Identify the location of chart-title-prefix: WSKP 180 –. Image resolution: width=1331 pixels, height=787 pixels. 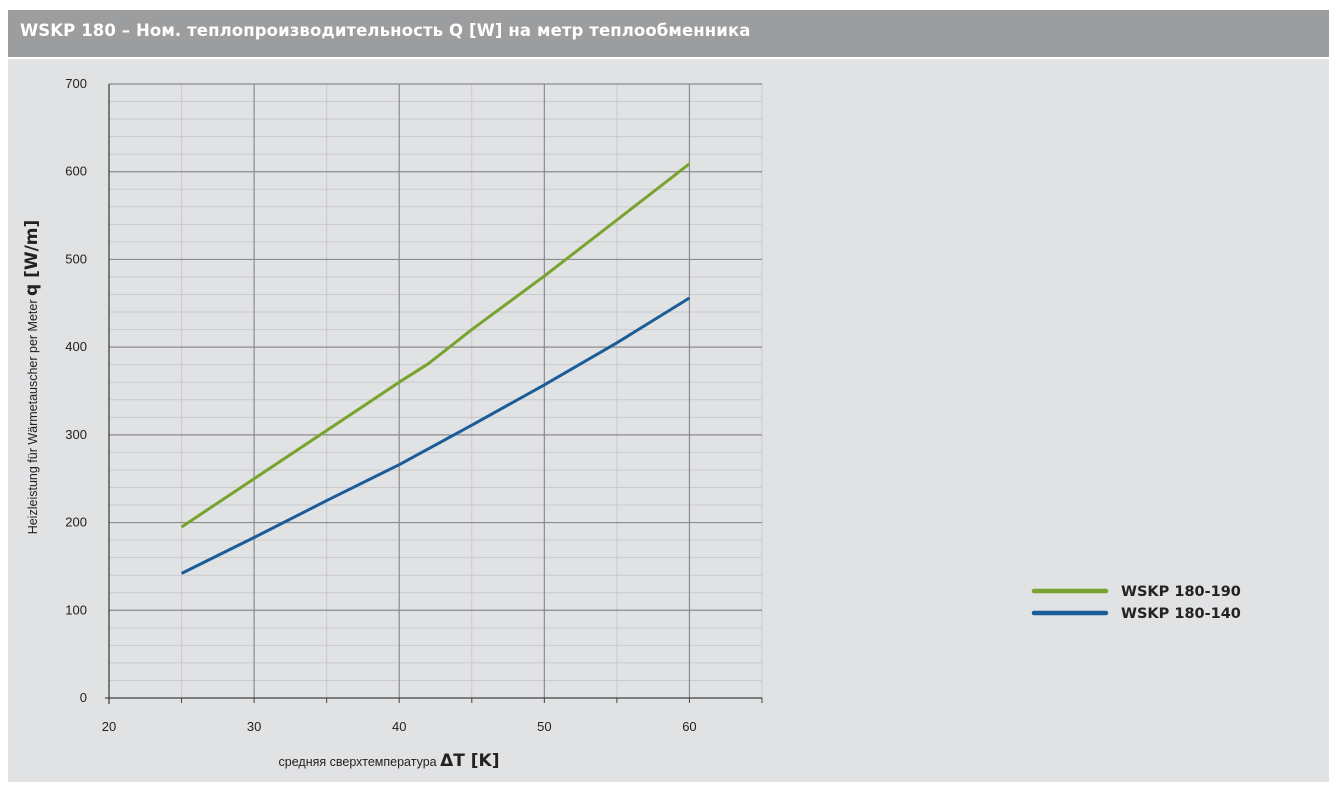
(78, 30).